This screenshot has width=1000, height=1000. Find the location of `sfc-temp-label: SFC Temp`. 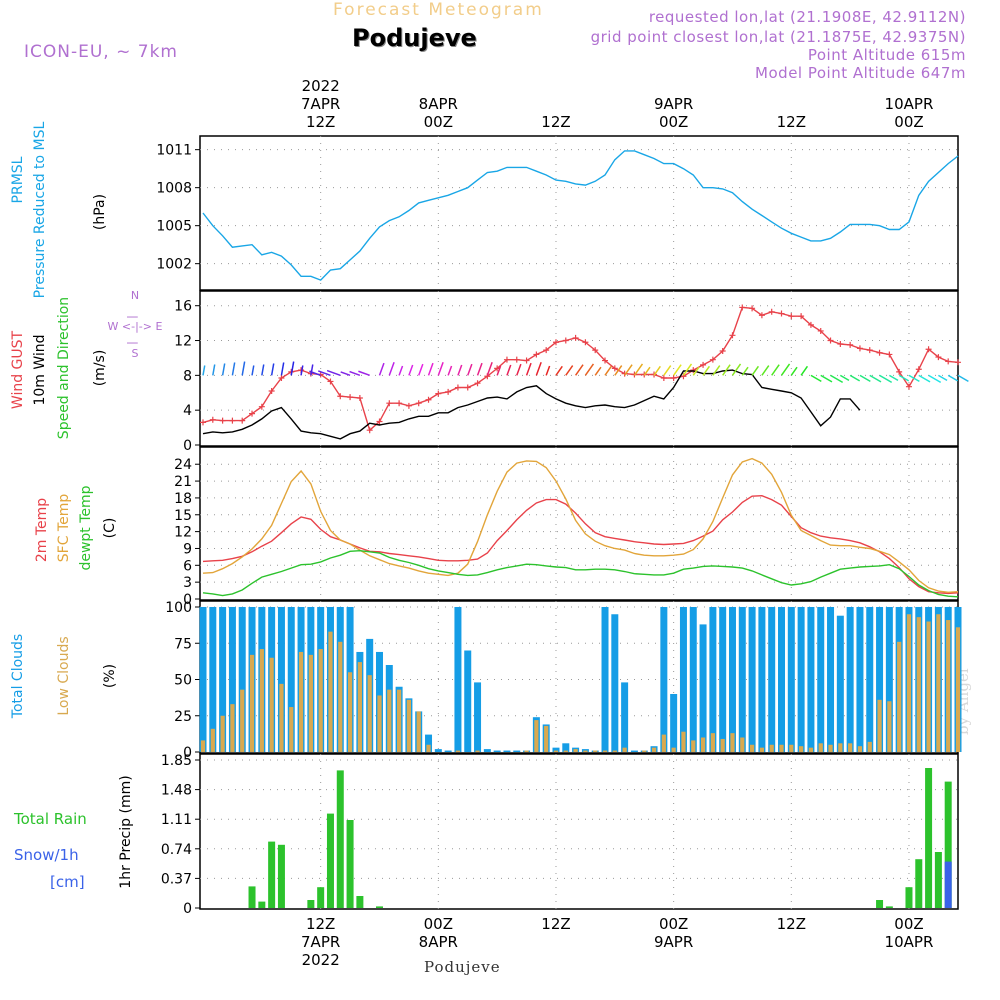

sfc-temp-label: SFC Temp is located at coordinates (64, 528).